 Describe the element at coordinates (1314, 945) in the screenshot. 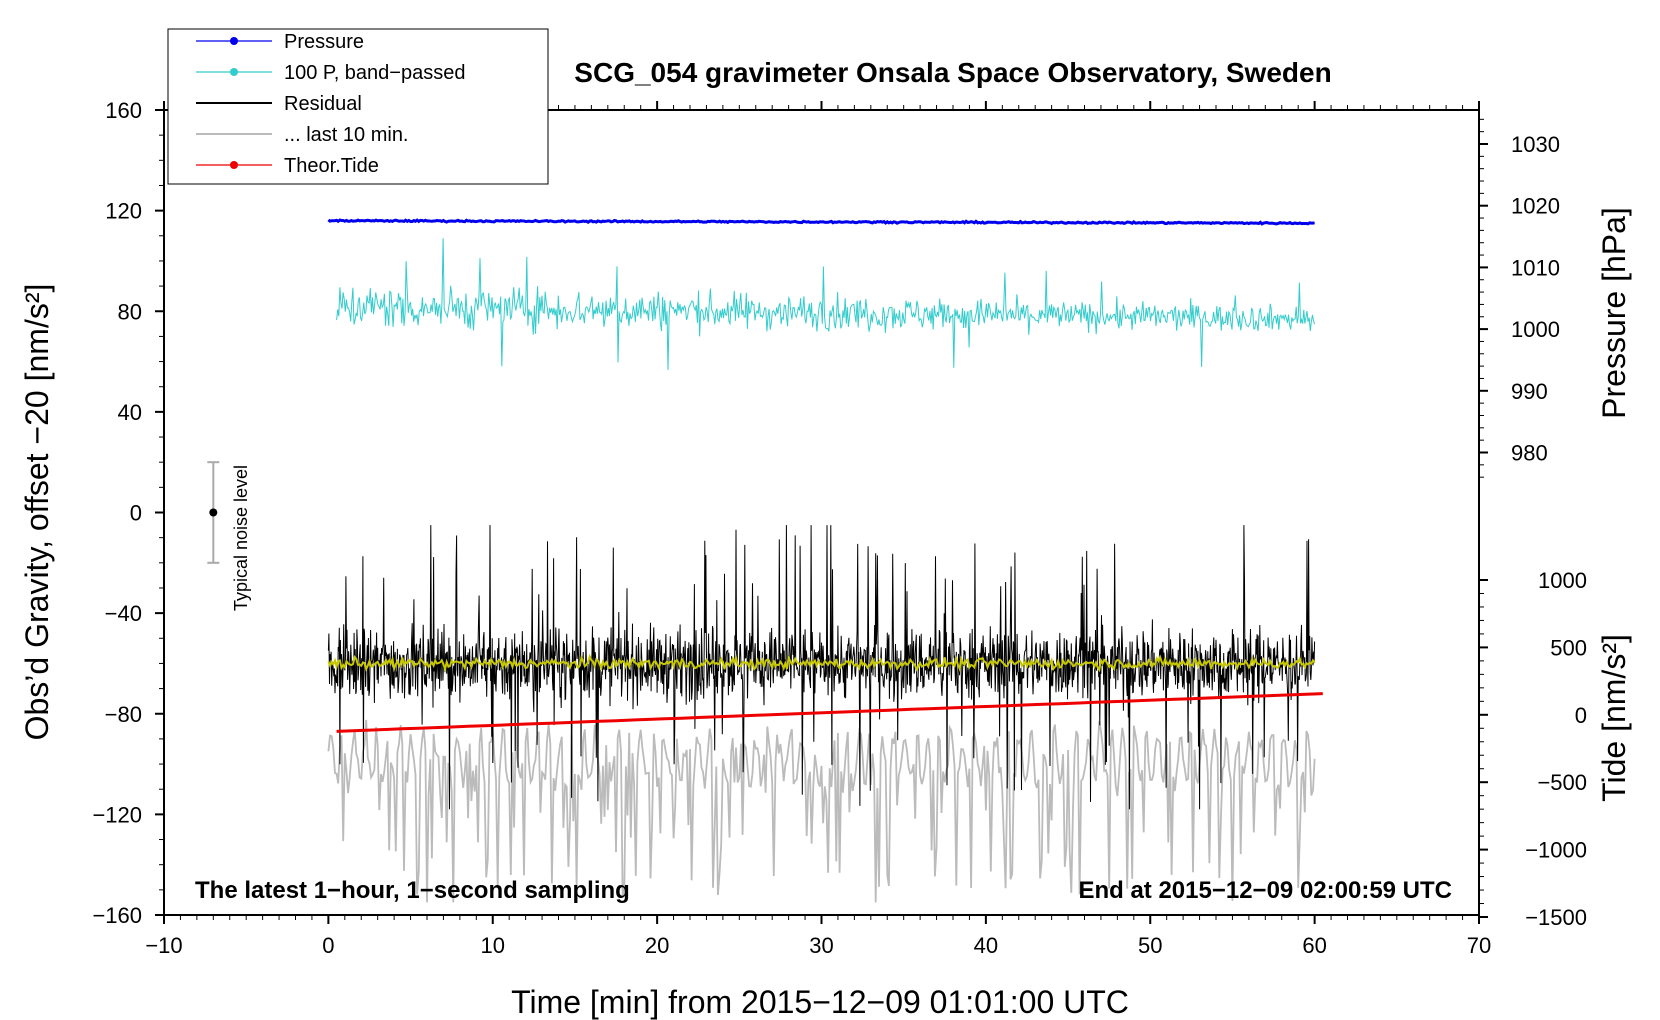

I see `x-tick-label: 60` at that location.